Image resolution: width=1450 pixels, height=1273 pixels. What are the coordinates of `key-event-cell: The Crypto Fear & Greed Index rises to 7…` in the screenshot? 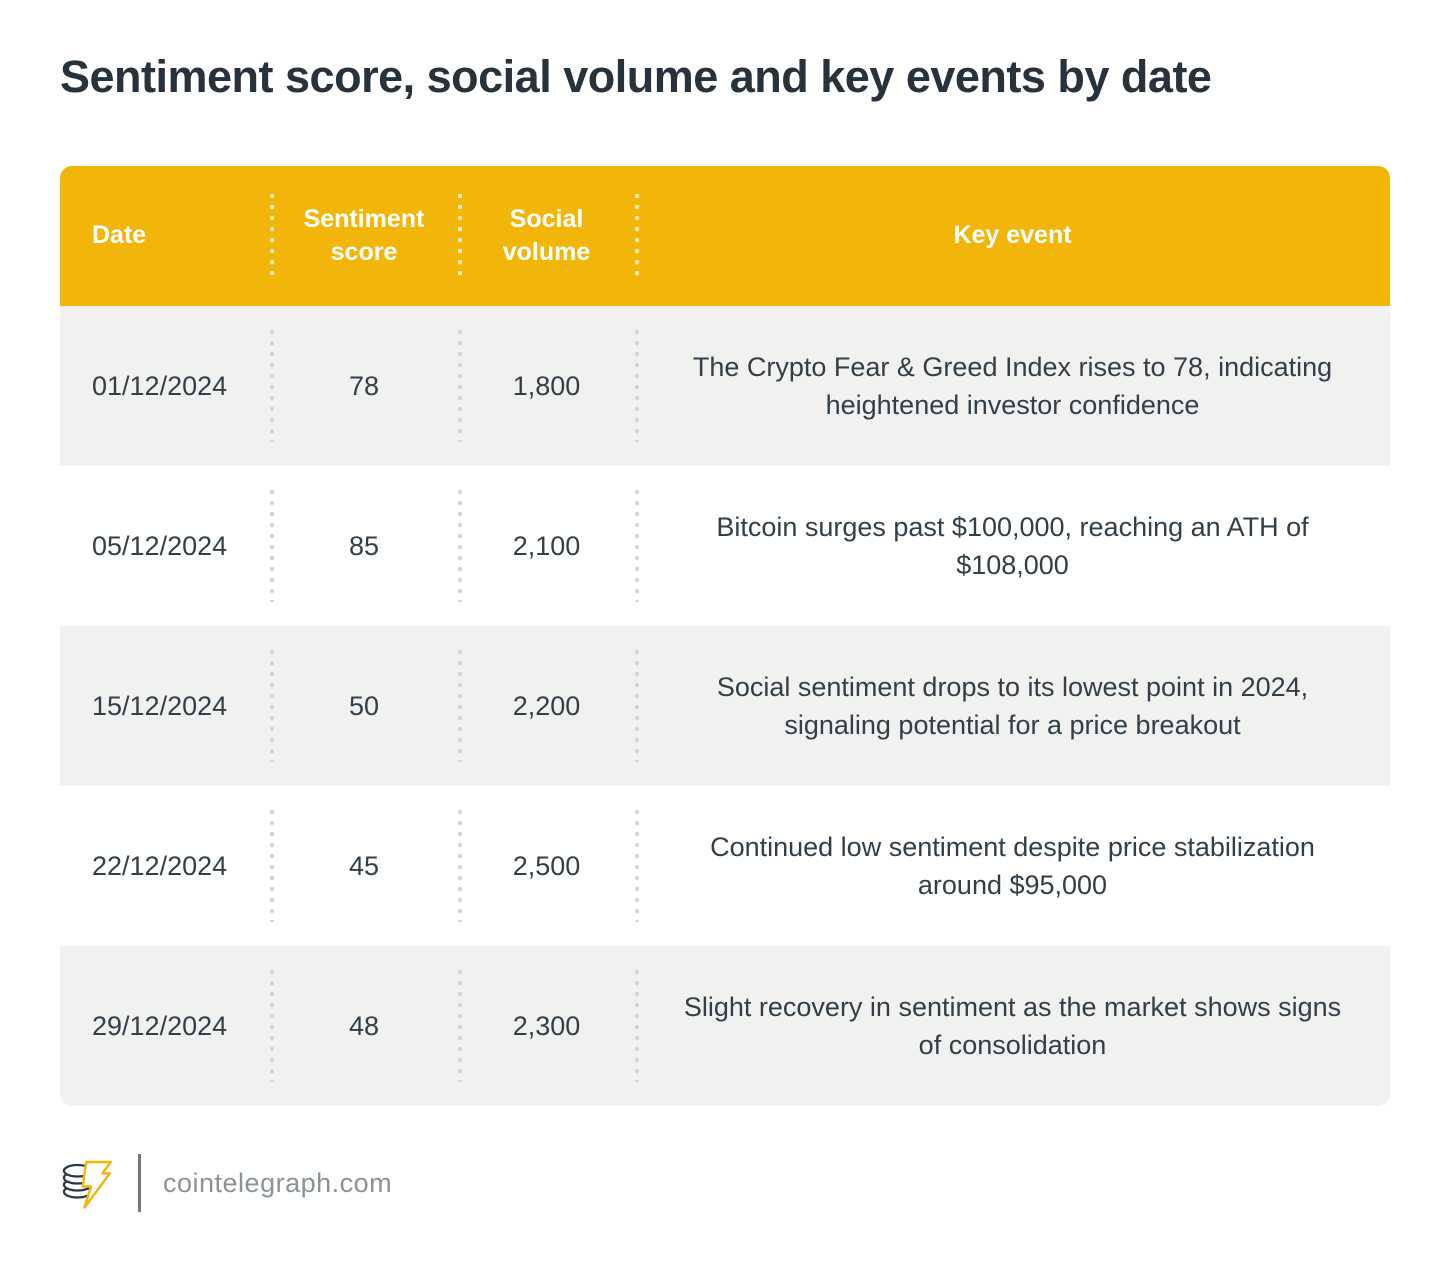 It's located at (1012, 385).